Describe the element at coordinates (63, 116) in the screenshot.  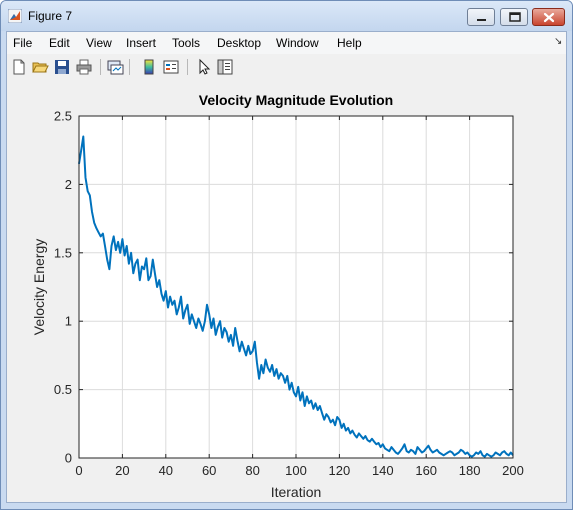
I see `y-tick-label: 2.5` at that location.